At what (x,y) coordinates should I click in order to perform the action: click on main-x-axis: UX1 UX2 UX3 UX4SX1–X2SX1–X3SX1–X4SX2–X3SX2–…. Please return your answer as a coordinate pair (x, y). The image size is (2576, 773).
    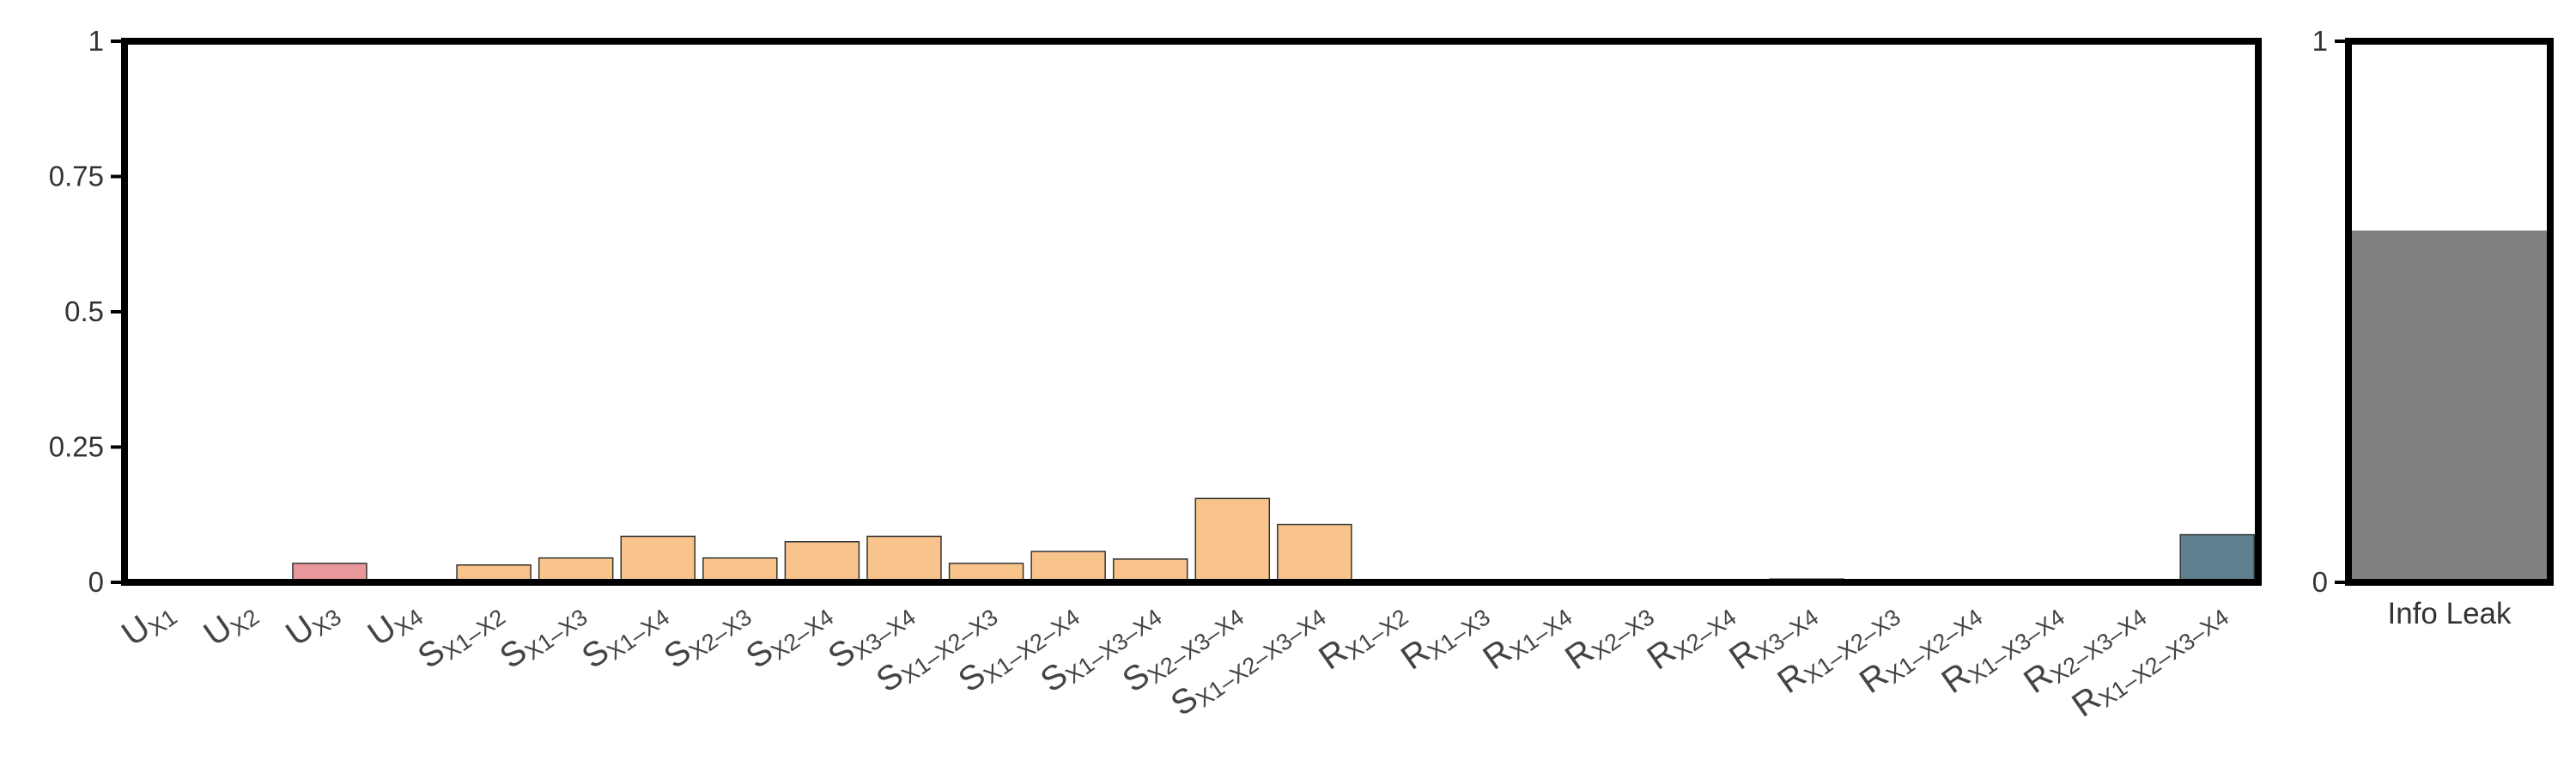
    Looking at the image, I should click on (1174, 658).